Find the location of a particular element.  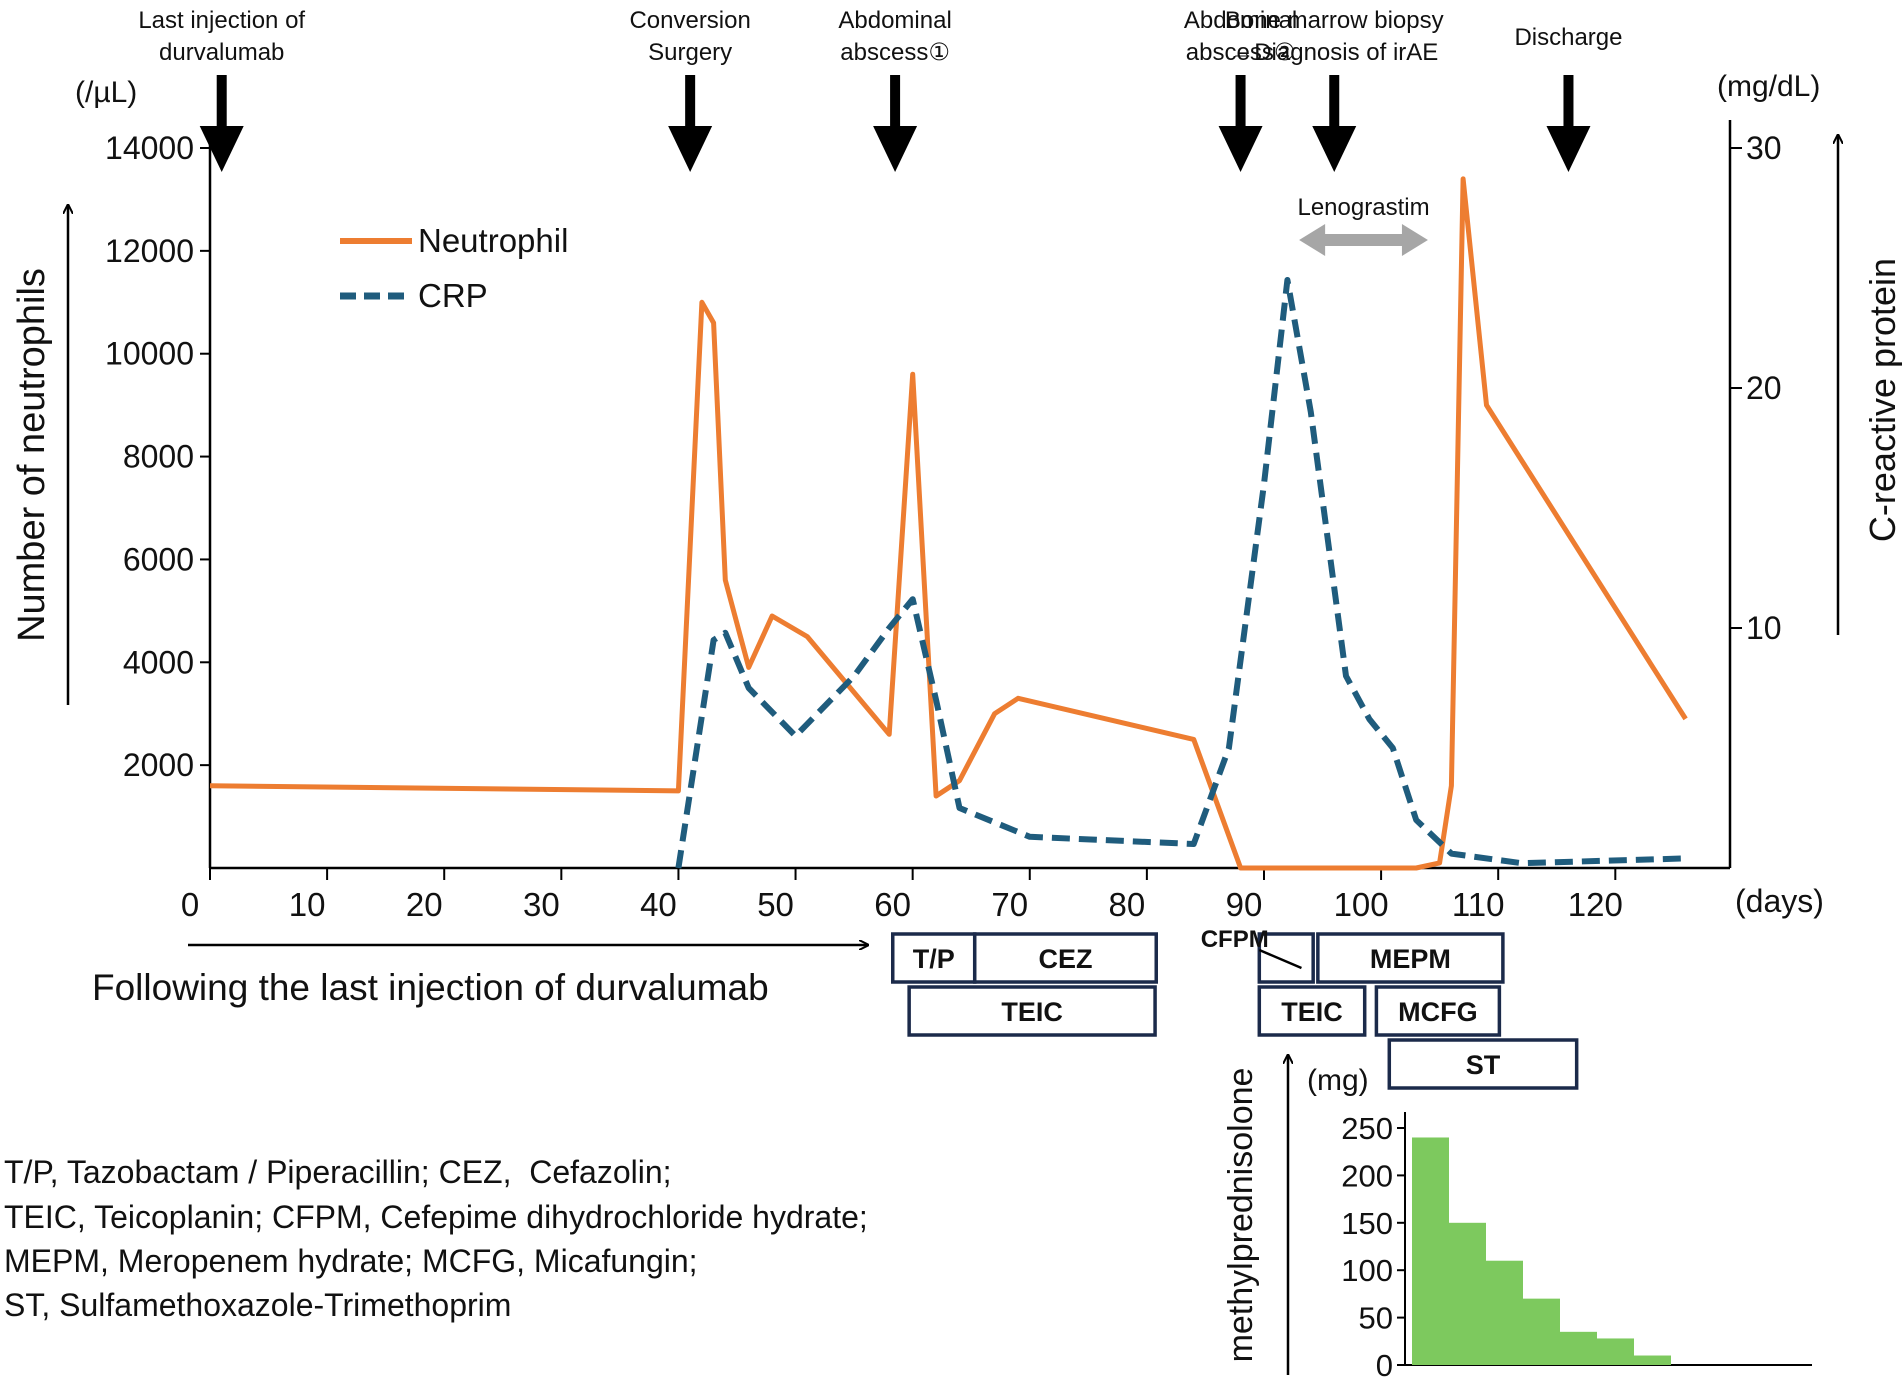

x-tick-label: 0 is located at coordinates (190, 904).